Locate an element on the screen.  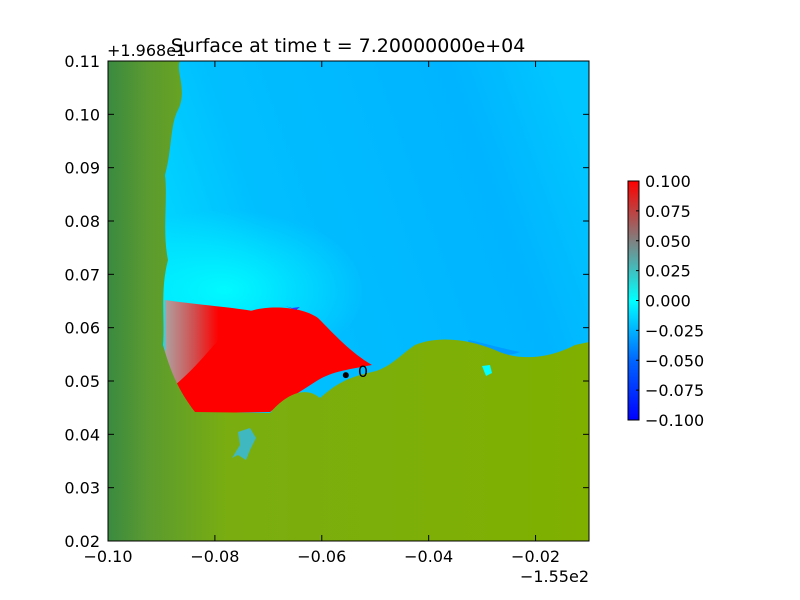
y-tick-label: 0.08 is located at coordinates (82, 221).